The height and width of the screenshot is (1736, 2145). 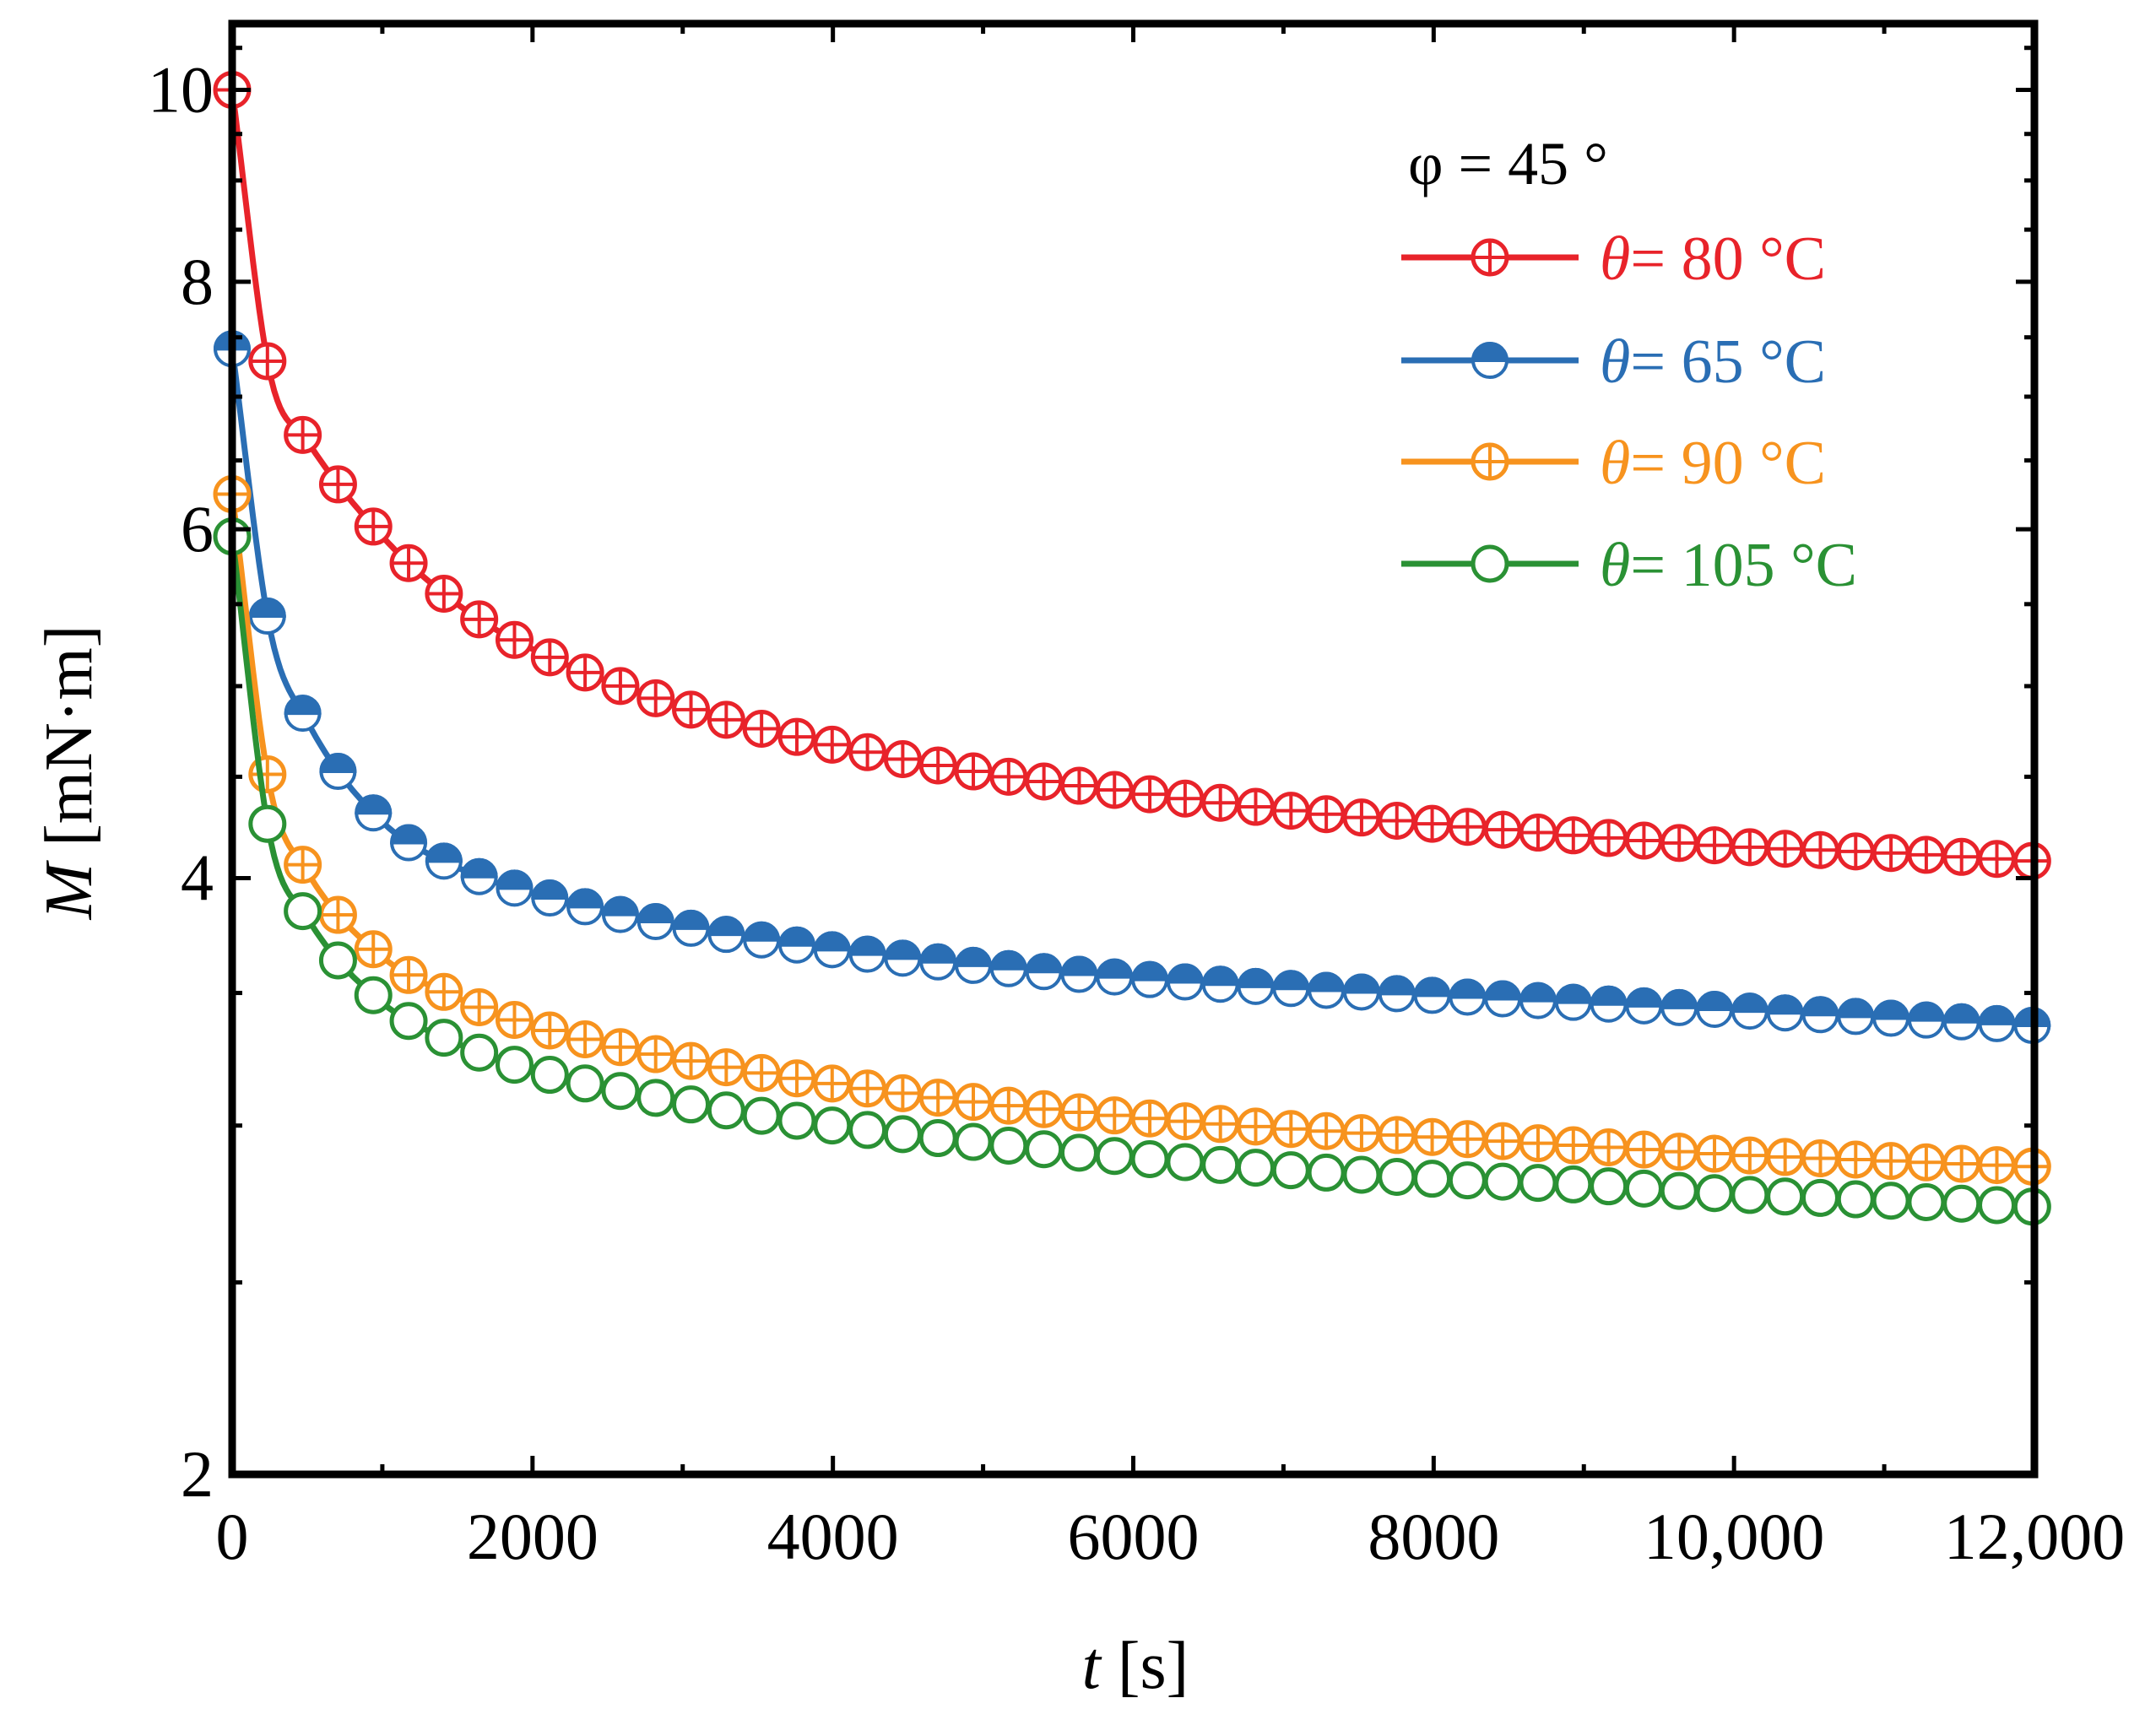 I want to click on x-axis-label: t [s], so click(x=1135, y=1666).